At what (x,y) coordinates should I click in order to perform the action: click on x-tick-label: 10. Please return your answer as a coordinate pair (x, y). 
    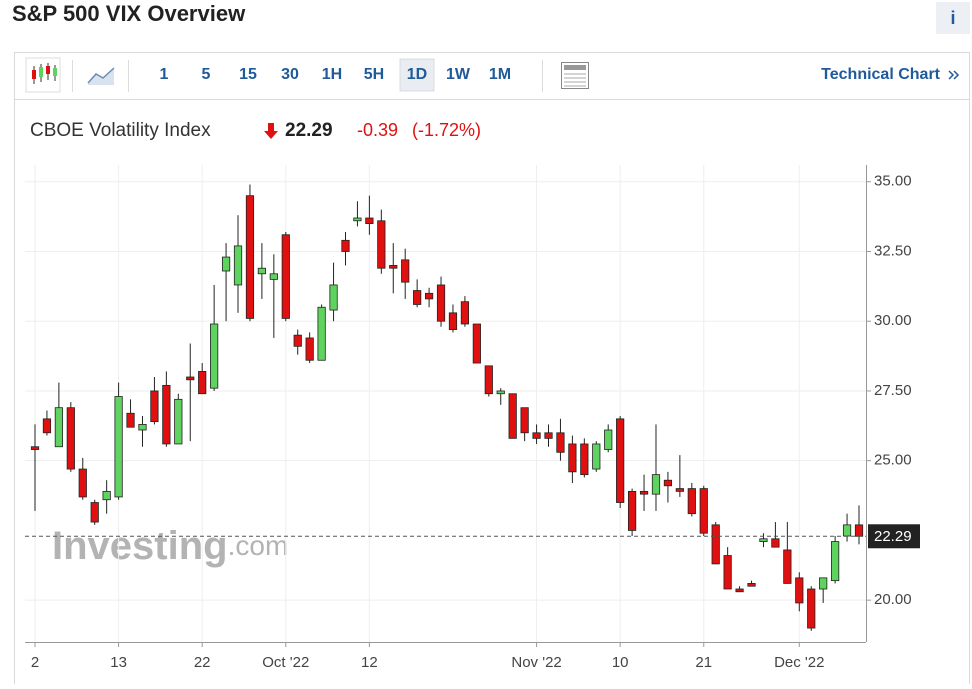
    Looking at the image, I should click on (620, 662).